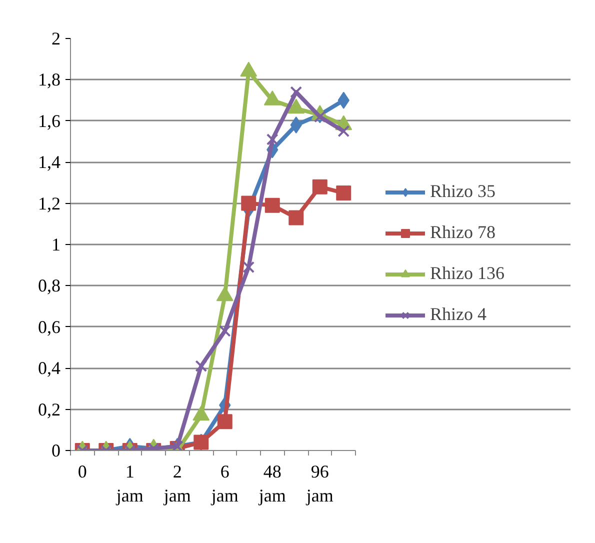 Image resolution: width=595 pixels, height=543 pixels. What do you see at coordinates (224, 484) in the screenshot?
I see `x-tick-label: 6 jam` at bounding box center [224, 484].